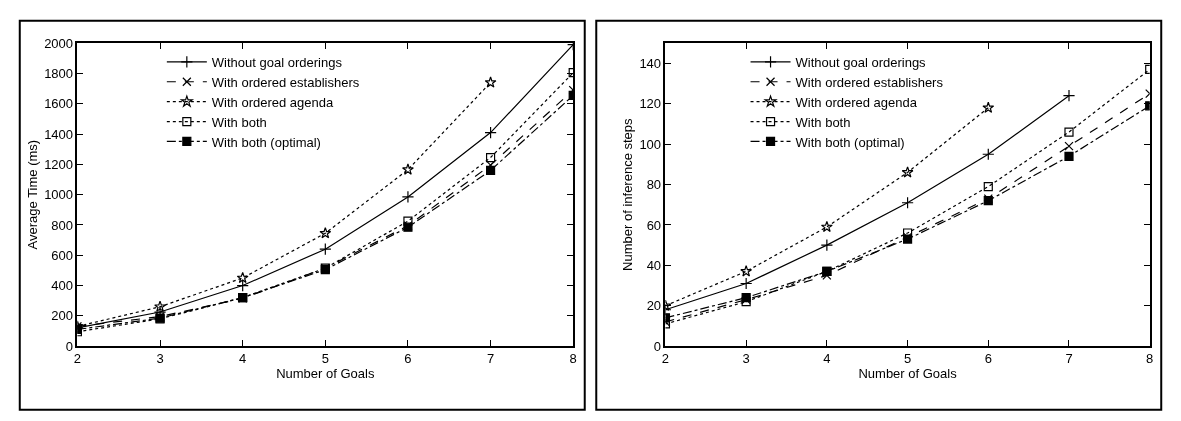 This screenshot has height=421, width=1181. Describe the element at coordinates (59, 74) in the screenshot. I see `y-tick-label: 1800` at that location.